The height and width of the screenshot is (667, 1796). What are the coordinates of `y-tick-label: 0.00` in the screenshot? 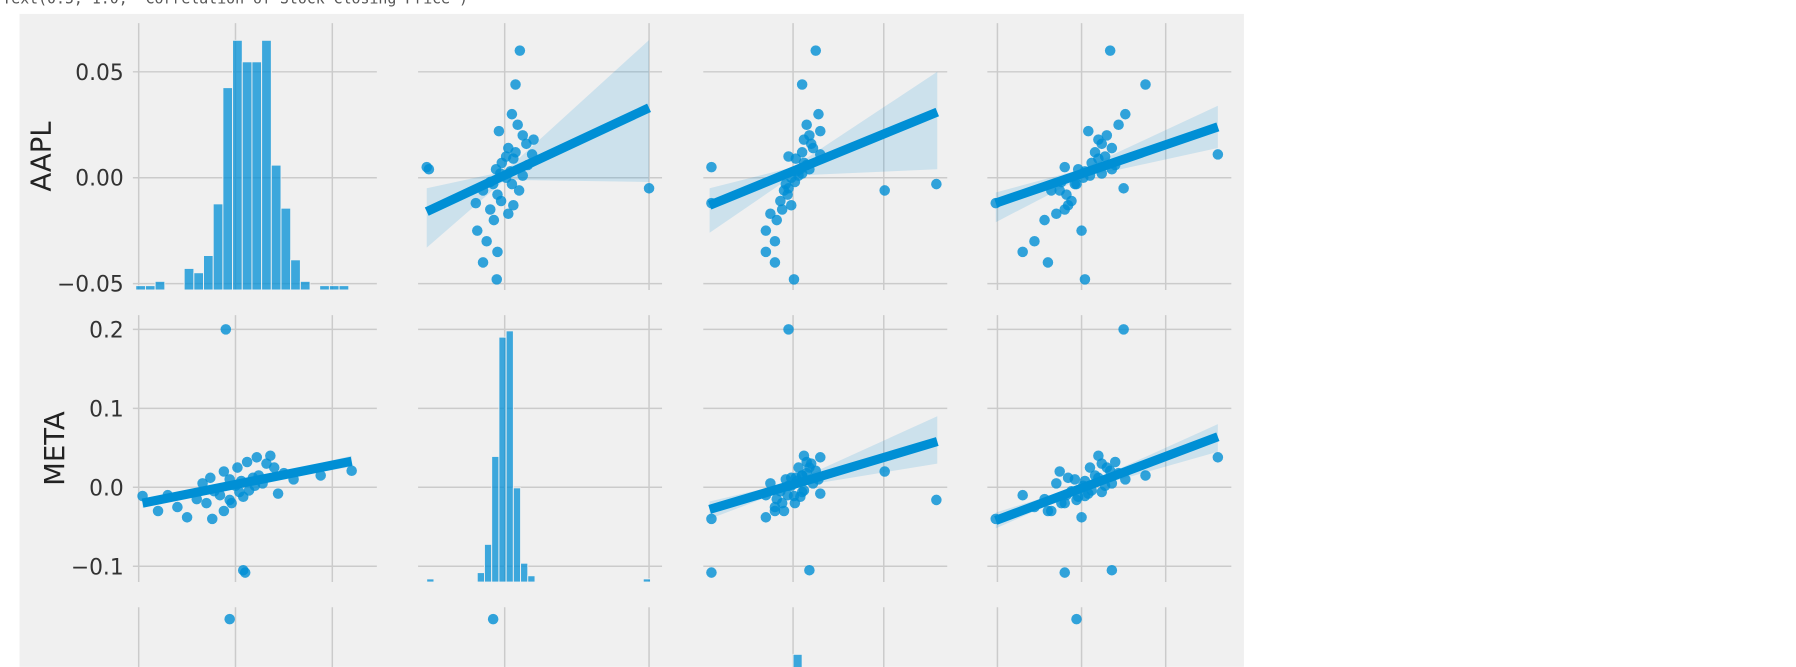 It's located at (99, 179).